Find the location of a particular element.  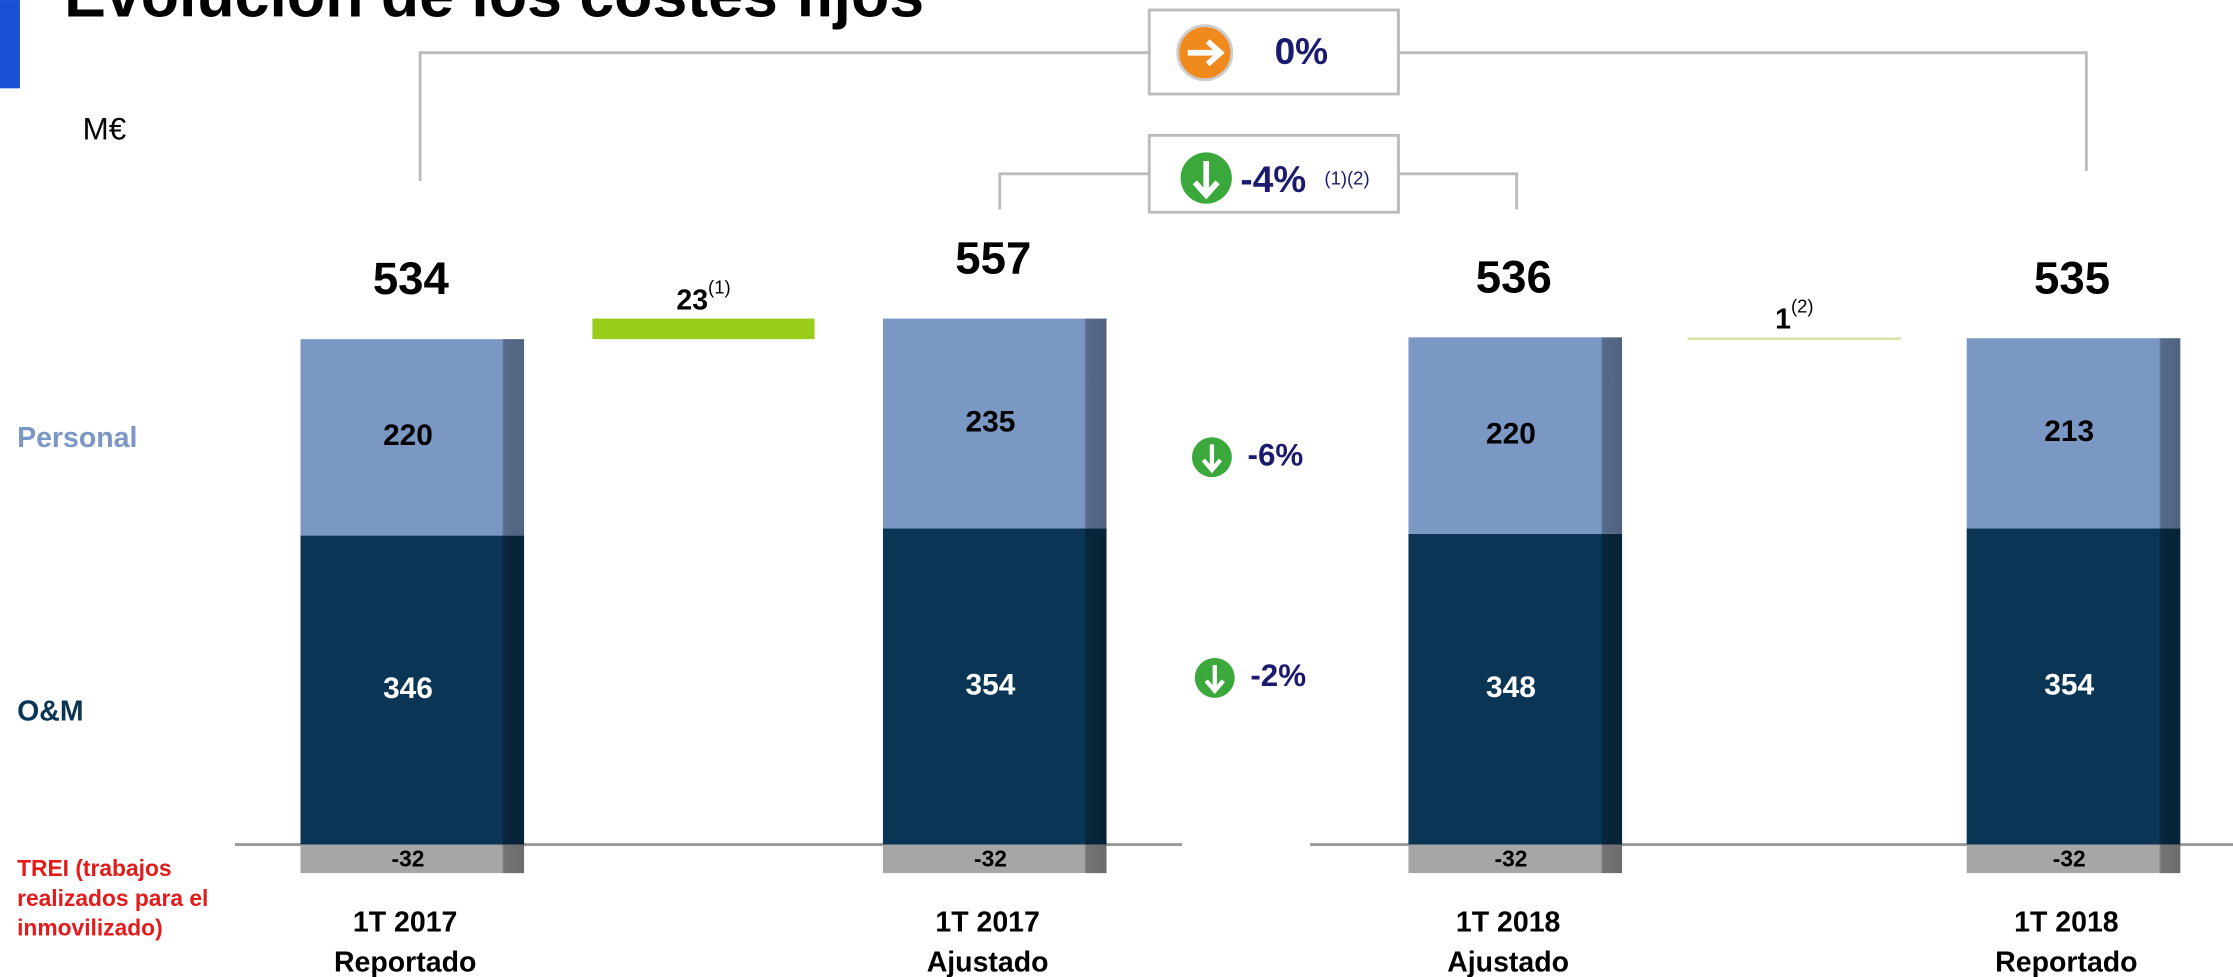

arrow-right-icon is located at coordinates (1205, 53).